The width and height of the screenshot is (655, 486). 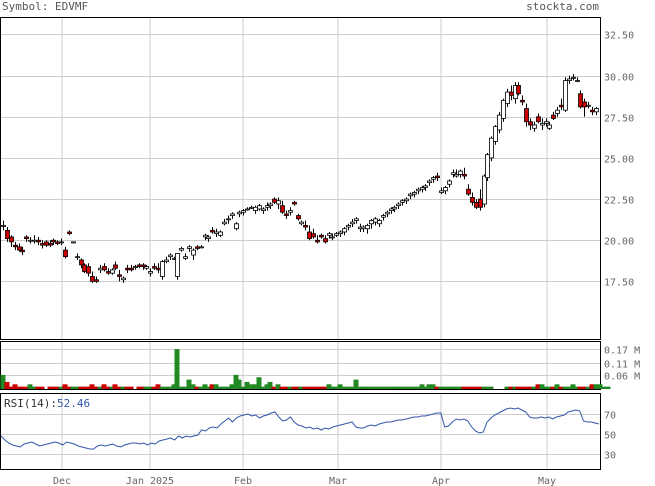 I want to click on x-tick: Apr, so click(x=441, y=481).